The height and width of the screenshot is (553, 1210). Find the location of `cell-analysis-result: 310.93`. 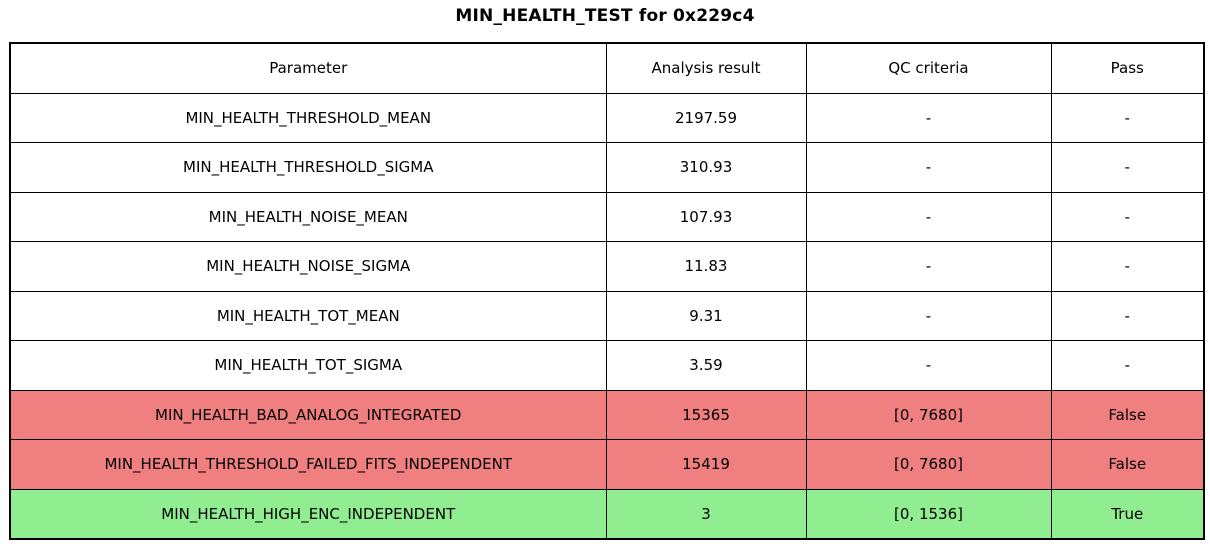

cell-analysis-result: 310.93 is located at coordinates (706, 167).